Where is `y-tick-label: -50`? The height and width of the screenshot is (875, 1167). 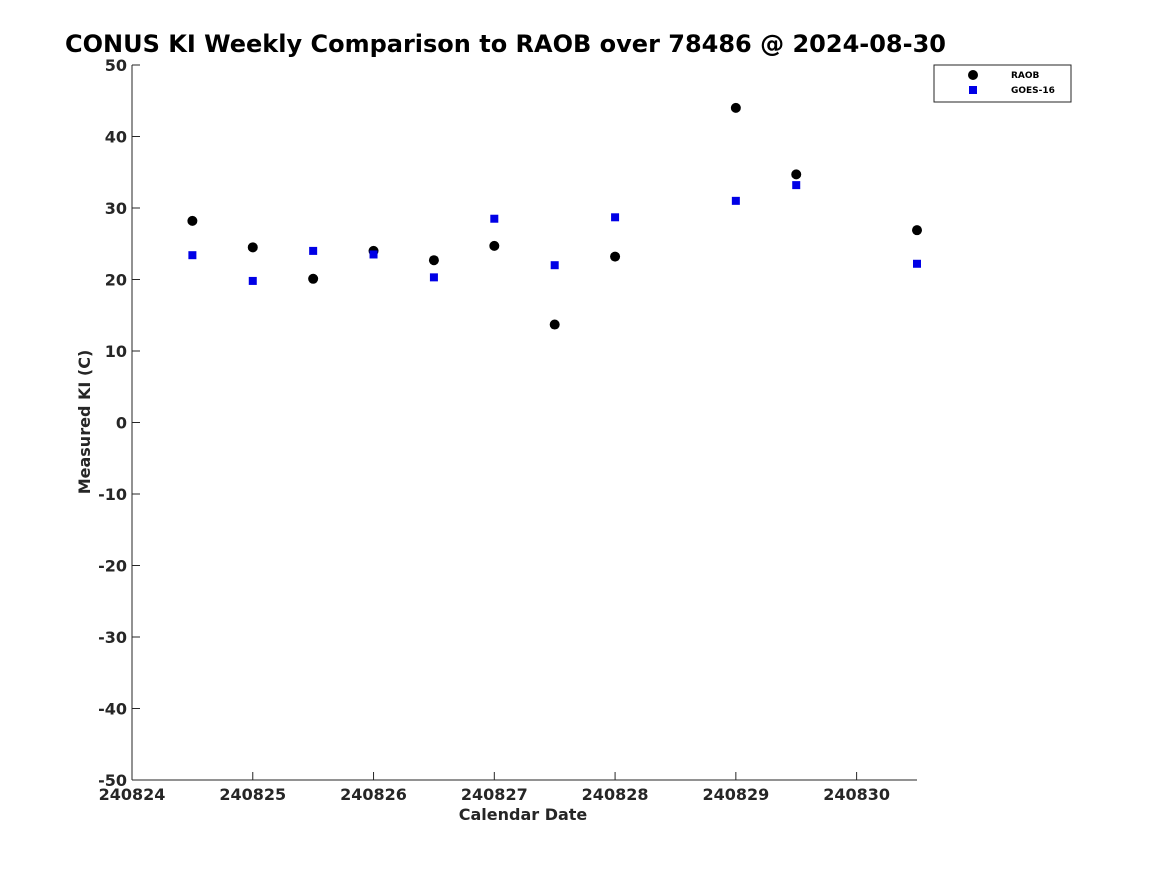
y-tick-label: -50 is located at coordinates (112, 780).